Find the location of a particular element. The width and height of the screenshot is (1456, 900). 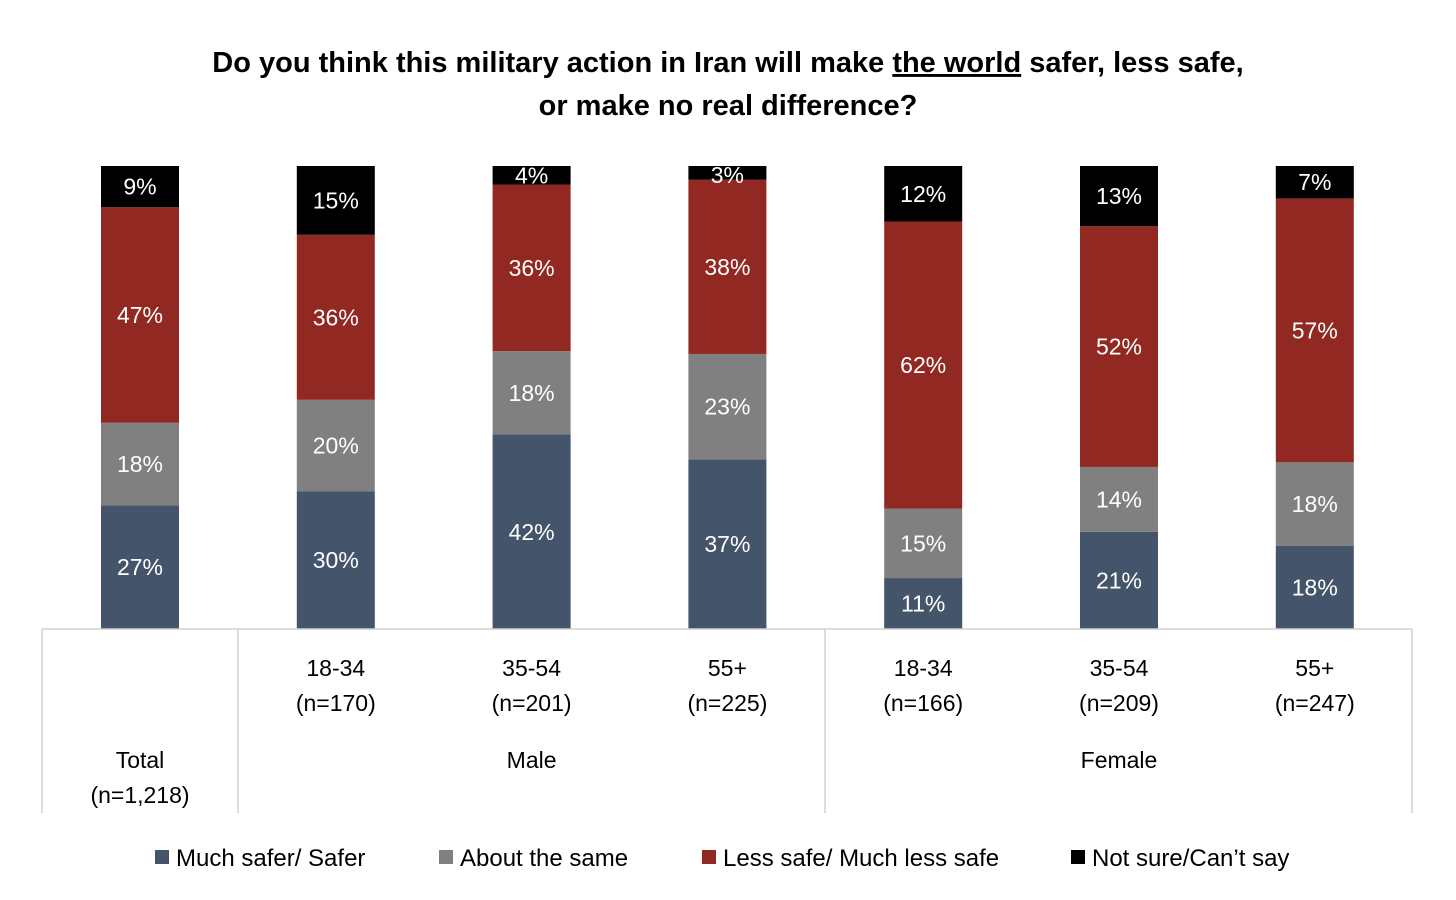

category-n: (n=225) is located at coordinates (727, 703).